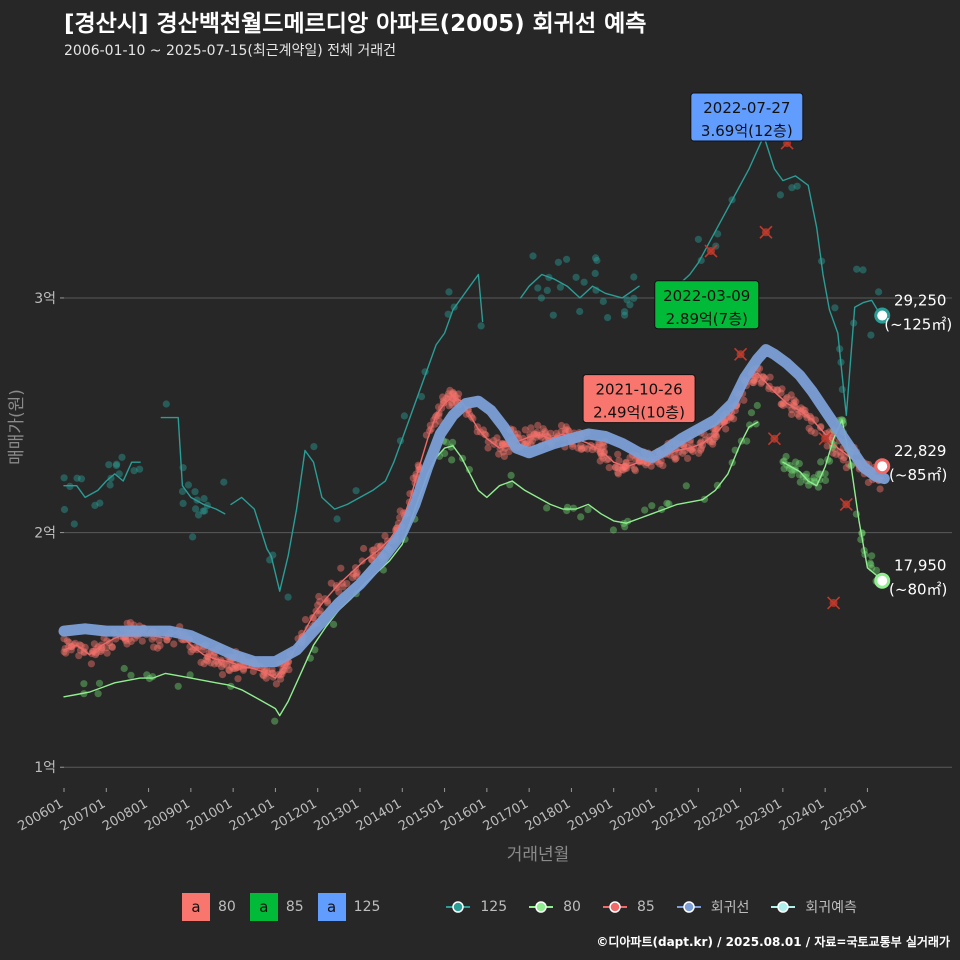 The height and width of the screenshot is (960, 960). What do you see at coordinates (645, 907) in the screenshot?
I see `legend-line-label: 85` at bounding box center [645, 907].